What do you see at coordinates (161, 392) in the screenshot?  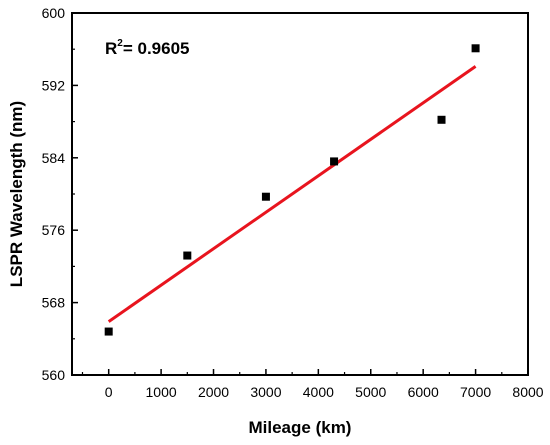 I see `x-tick-label: 1000` at bounding box center [161, 392].